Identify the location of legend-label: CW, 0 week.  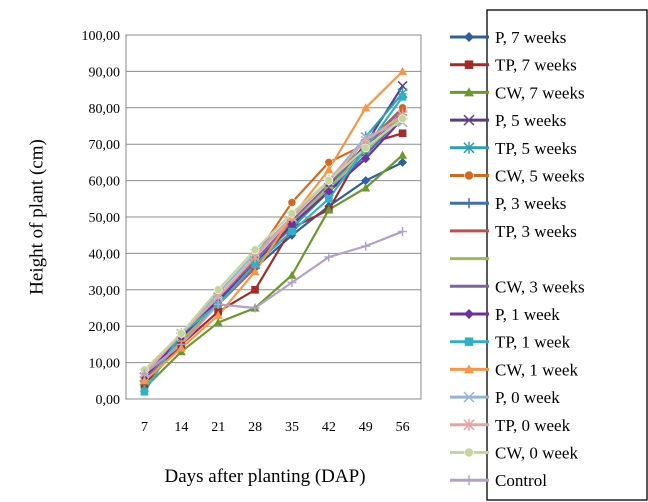
(536, 453).